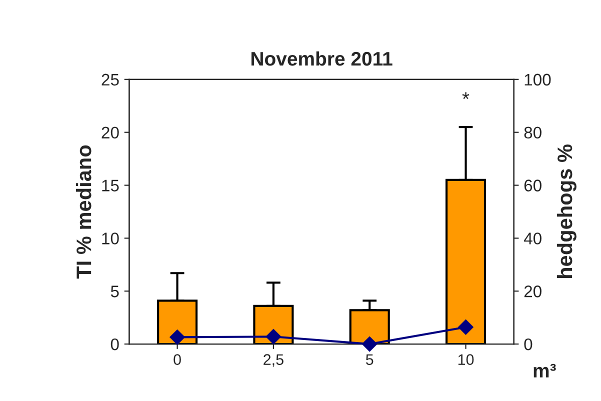  What do you see at coordinates (110, 238) in the screenshot?
I see `y-tick-label: 10` at bounding box center [110, 238].